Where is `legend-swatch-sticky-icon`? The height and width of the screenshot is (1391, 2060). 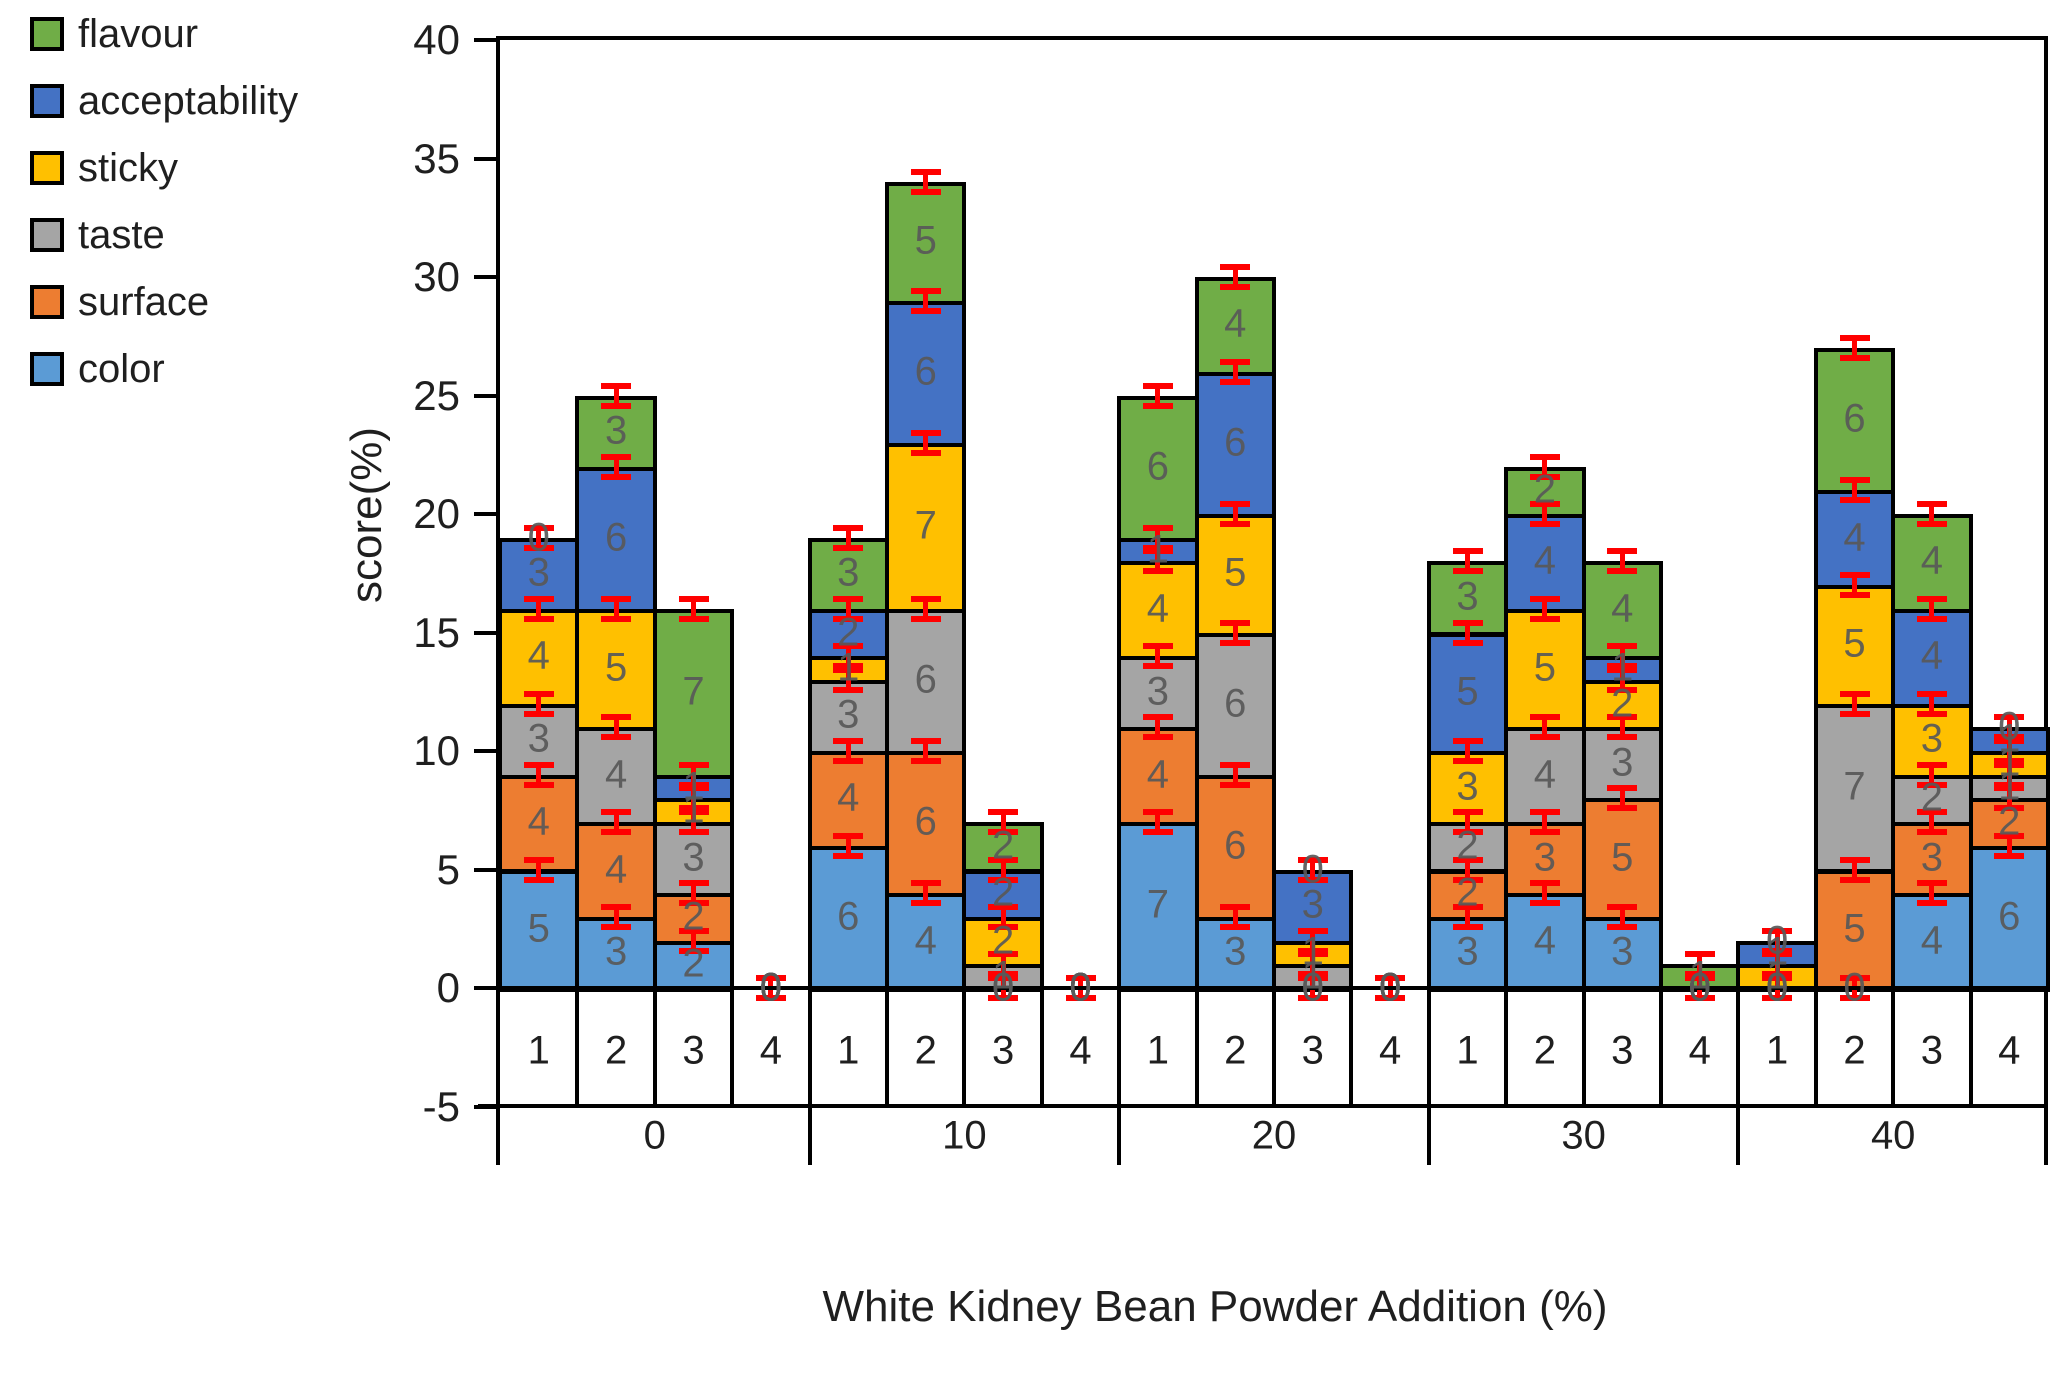 legend-swatch-sticky-icon is located at coordinates (47, 168).